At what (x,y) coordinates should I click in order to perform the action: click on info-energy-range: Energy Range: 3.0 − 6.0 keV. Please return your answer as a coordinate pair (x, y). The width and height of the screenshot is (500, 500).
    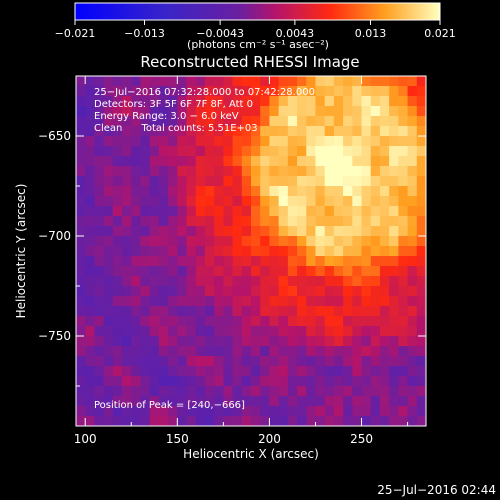
    Looking at the image, I should click on (166, 116).